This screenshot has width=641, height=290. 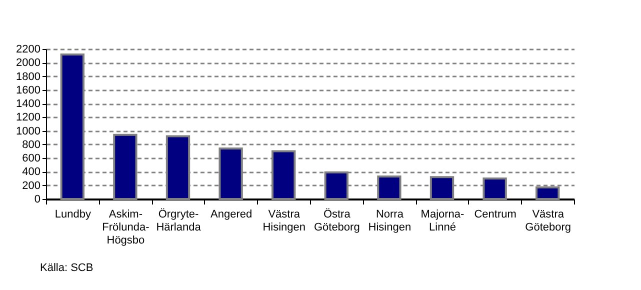 What do you see at coordinates (28, 118) in the screenshot?
I see `y-tick-label: 1200` at bounding box center [28, 118].